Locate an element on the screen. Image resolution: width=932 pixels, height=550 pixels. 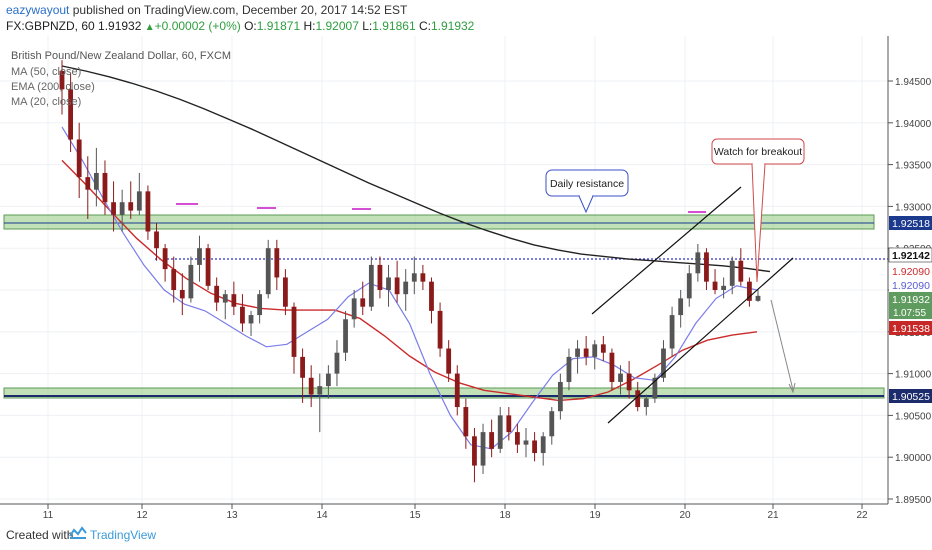
channel-lower-line is located at coordinates (700, 340).